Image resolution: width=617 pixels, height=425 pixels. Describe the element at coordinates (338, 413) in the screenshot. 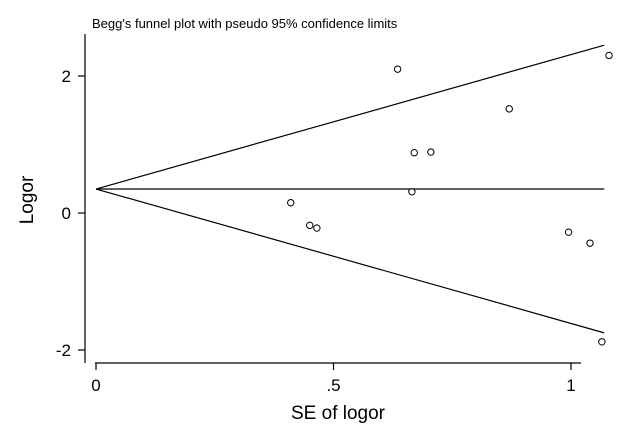

I see `x-axis-title: SE of logor` at that location.